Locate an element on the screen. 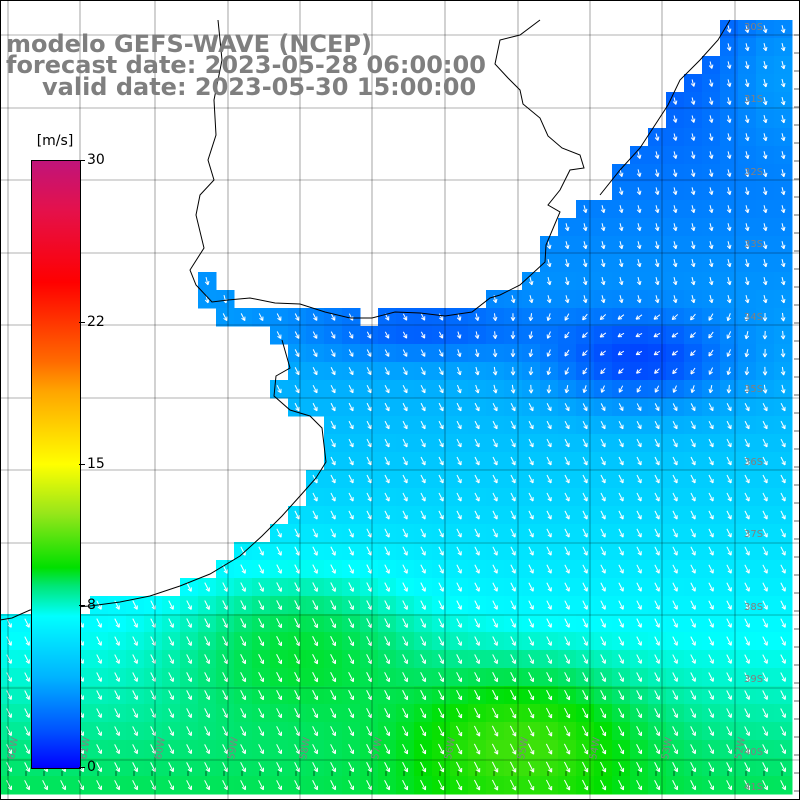  colorbar-tick-label: 22 is located at coordinates (96, 321).